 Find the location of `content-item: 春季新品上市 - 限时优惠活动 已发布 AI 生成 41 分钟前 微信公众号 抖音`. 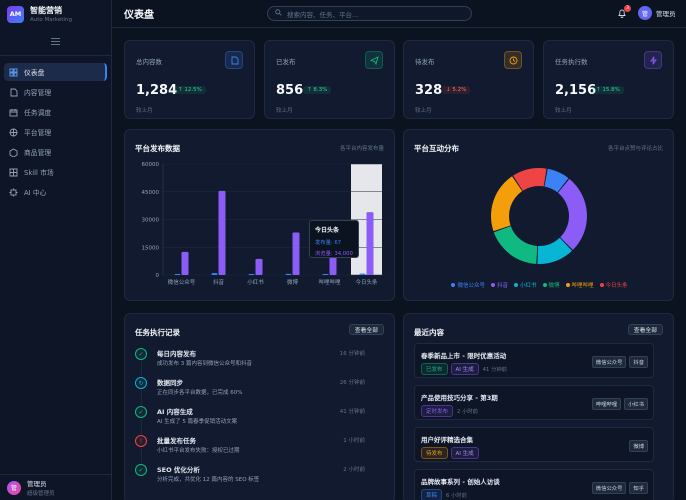

content-item: 春季新品上市 - 限时优惠活动 已发布 AI 生成 41 分钟前 微信公众号 抖音 is located at coordinates (534, 360).